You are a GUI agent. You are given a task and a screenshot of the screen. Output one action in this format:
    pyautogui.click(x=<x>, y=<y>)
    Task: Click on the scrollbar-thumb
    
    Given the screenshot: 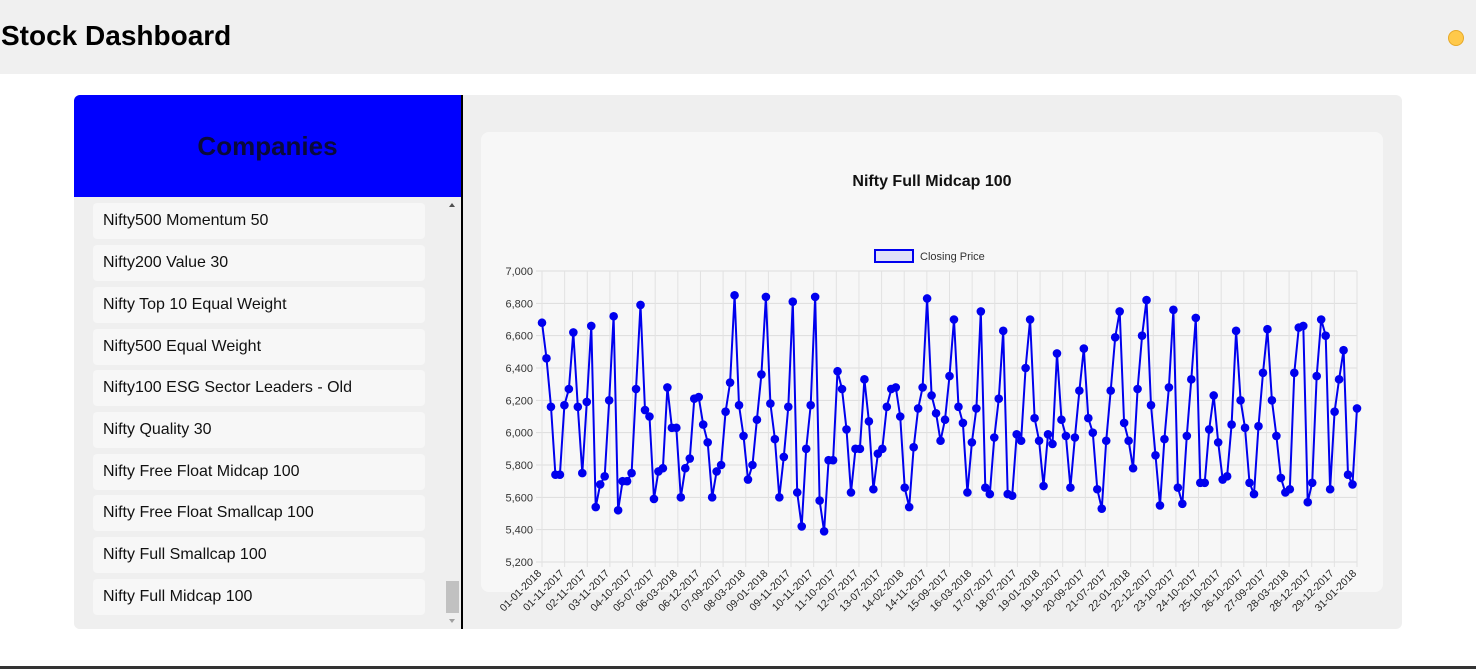 What is the action you would take?
    pyautogui.click(x=452, y=597)
    